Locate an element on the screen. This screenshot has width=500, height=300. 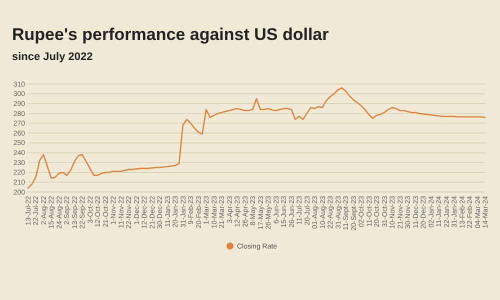
chart-subtitle: since July 2022 is located at coordinates (52, 57).